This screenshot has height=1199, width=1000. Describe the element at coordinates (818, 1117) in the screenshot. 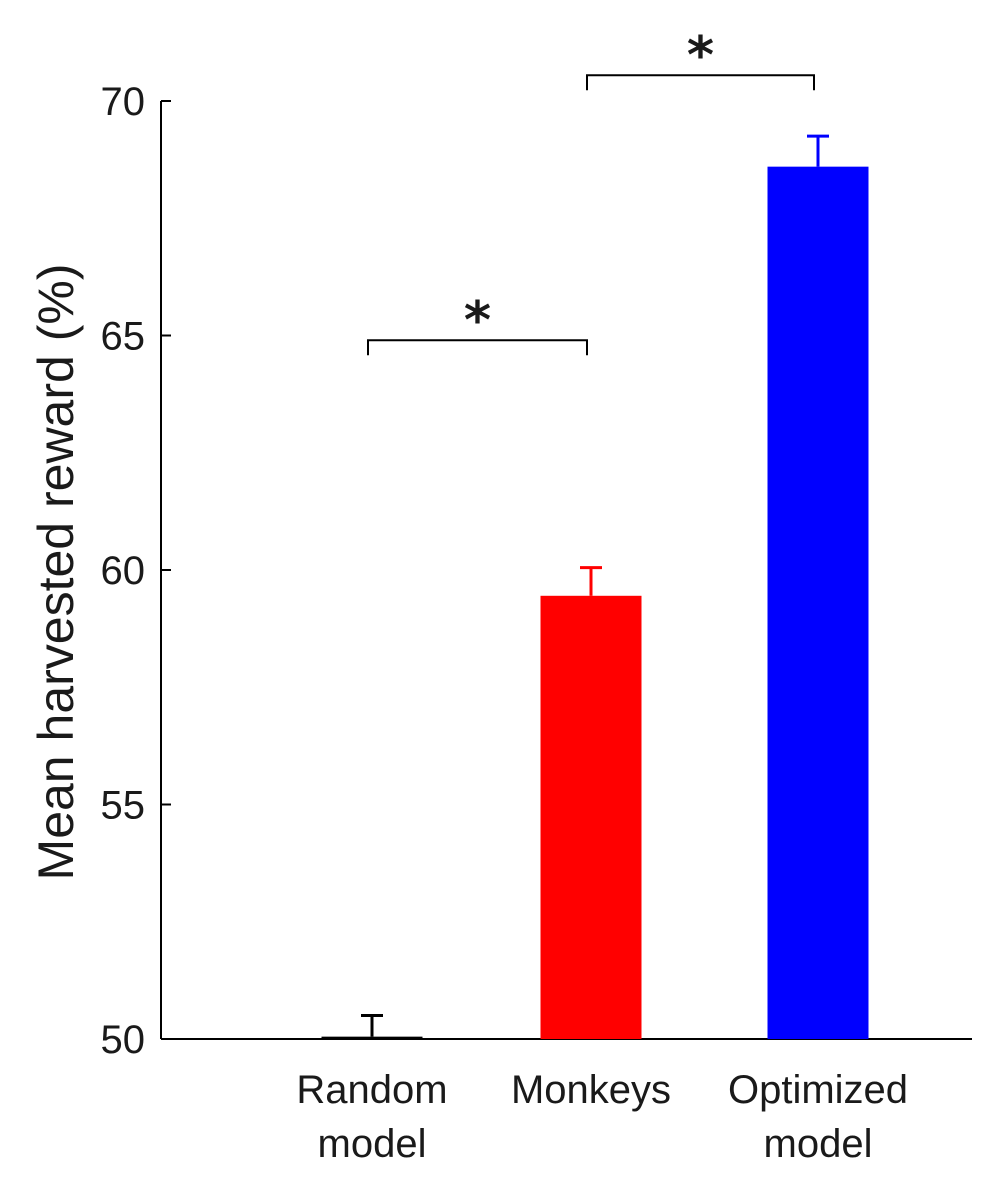

I see `x-tick-label-2: Optimized model` at that location.